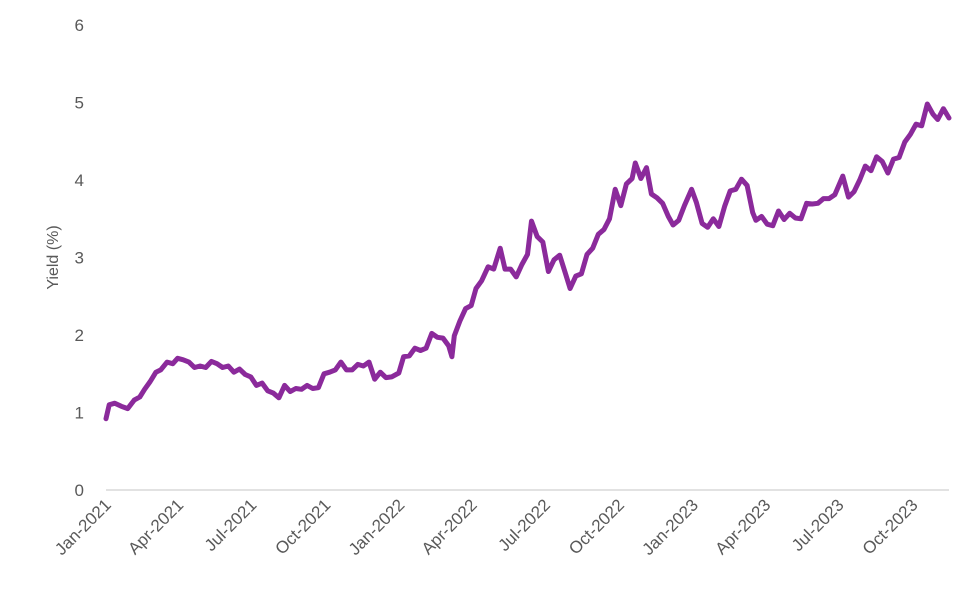 This screenshot has height=594, width=963. Describe the element at coordinates (83, 527) in the screenshot. I see `x-tick-label: Jan-2021` at that location.